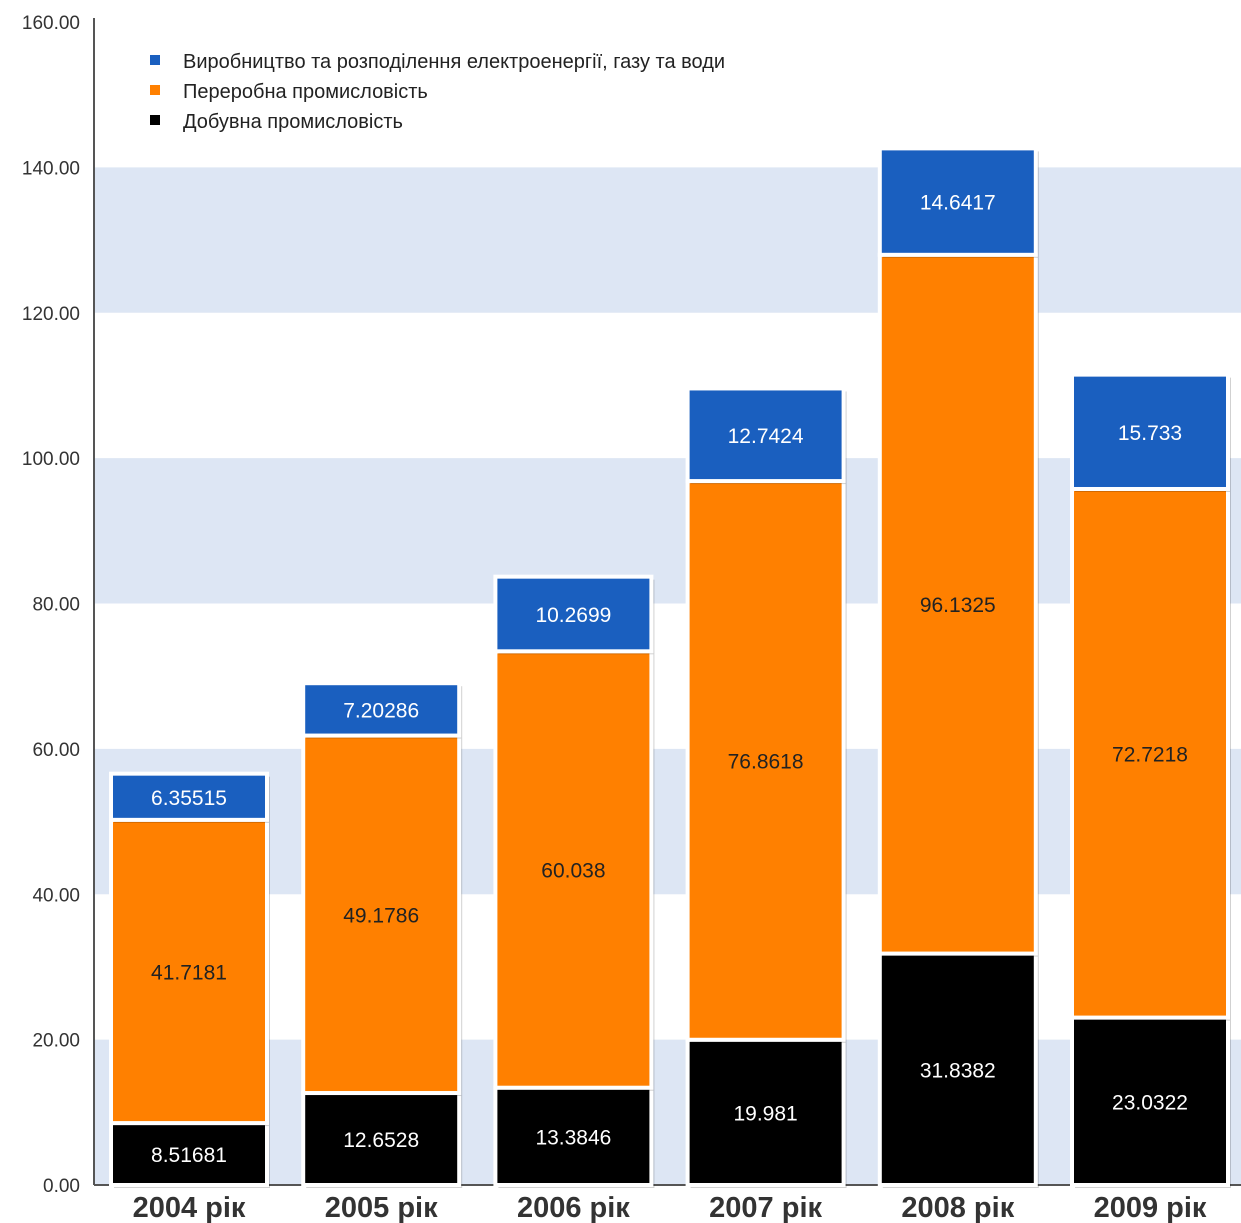 The image size is (1241, 1223). I want to click on y-tick-label: 0.00, so click(61, 1186).